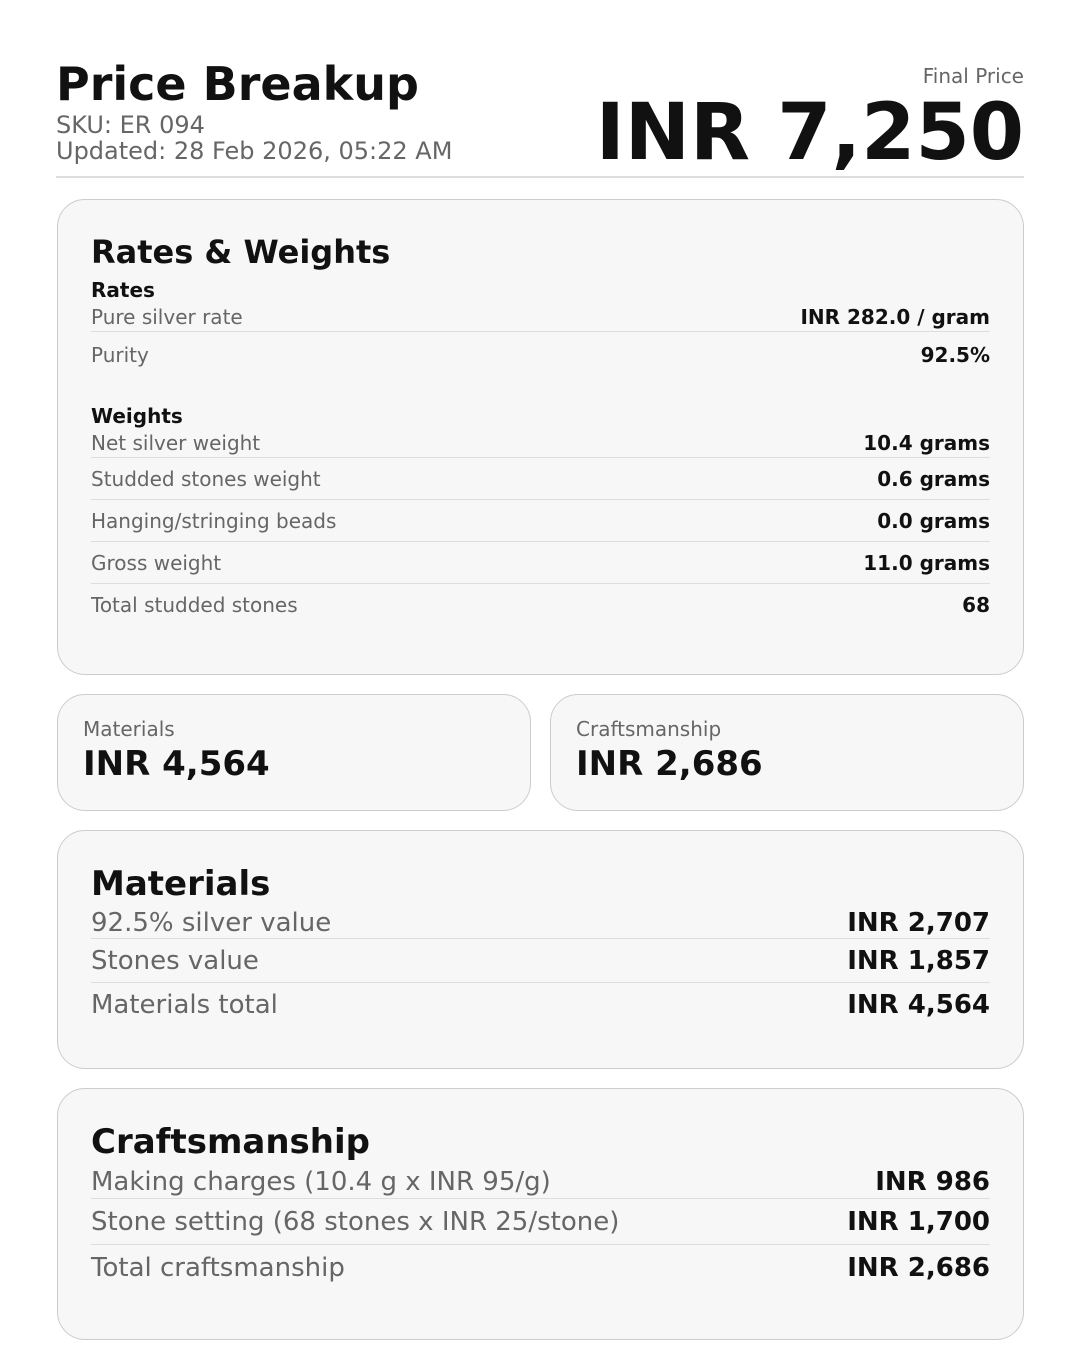 Image resolution: width=1080 pixels, height=1350 pixels. I want to click on sku: SKU: ER 094, so click(130, 125).